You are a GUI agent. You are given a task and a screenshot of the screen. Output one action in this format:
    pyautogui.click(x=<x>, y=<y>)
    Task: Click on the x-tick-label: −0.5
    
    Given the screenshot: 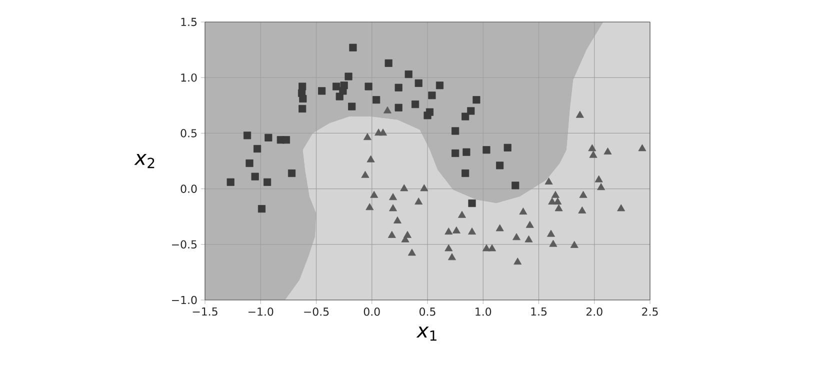 What is the action you would take?
    pyautogui.click(x=316, y=312)
    